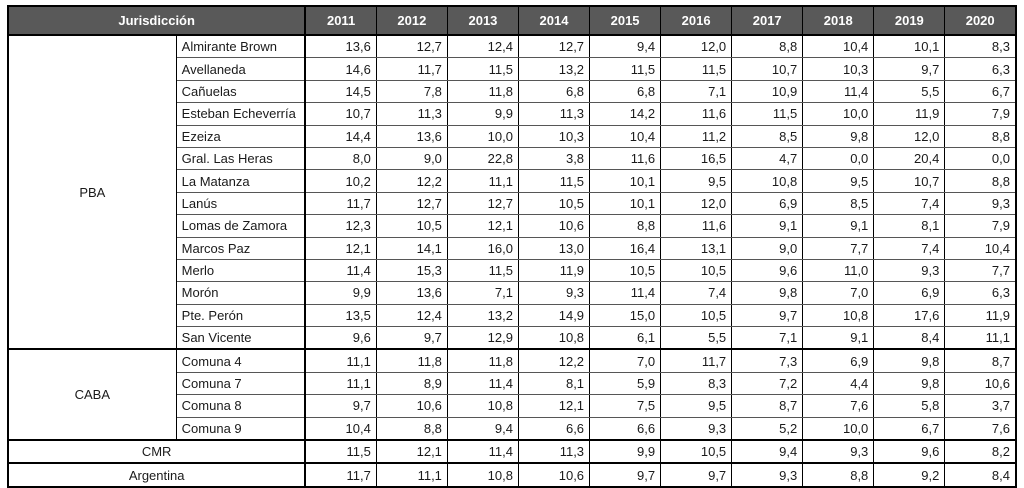 The image size is (1024, 488). What do you see at coordinates (838, 270) in the screenshot?
I see `value-cell: 11,0` at bounding box center [838, 270].